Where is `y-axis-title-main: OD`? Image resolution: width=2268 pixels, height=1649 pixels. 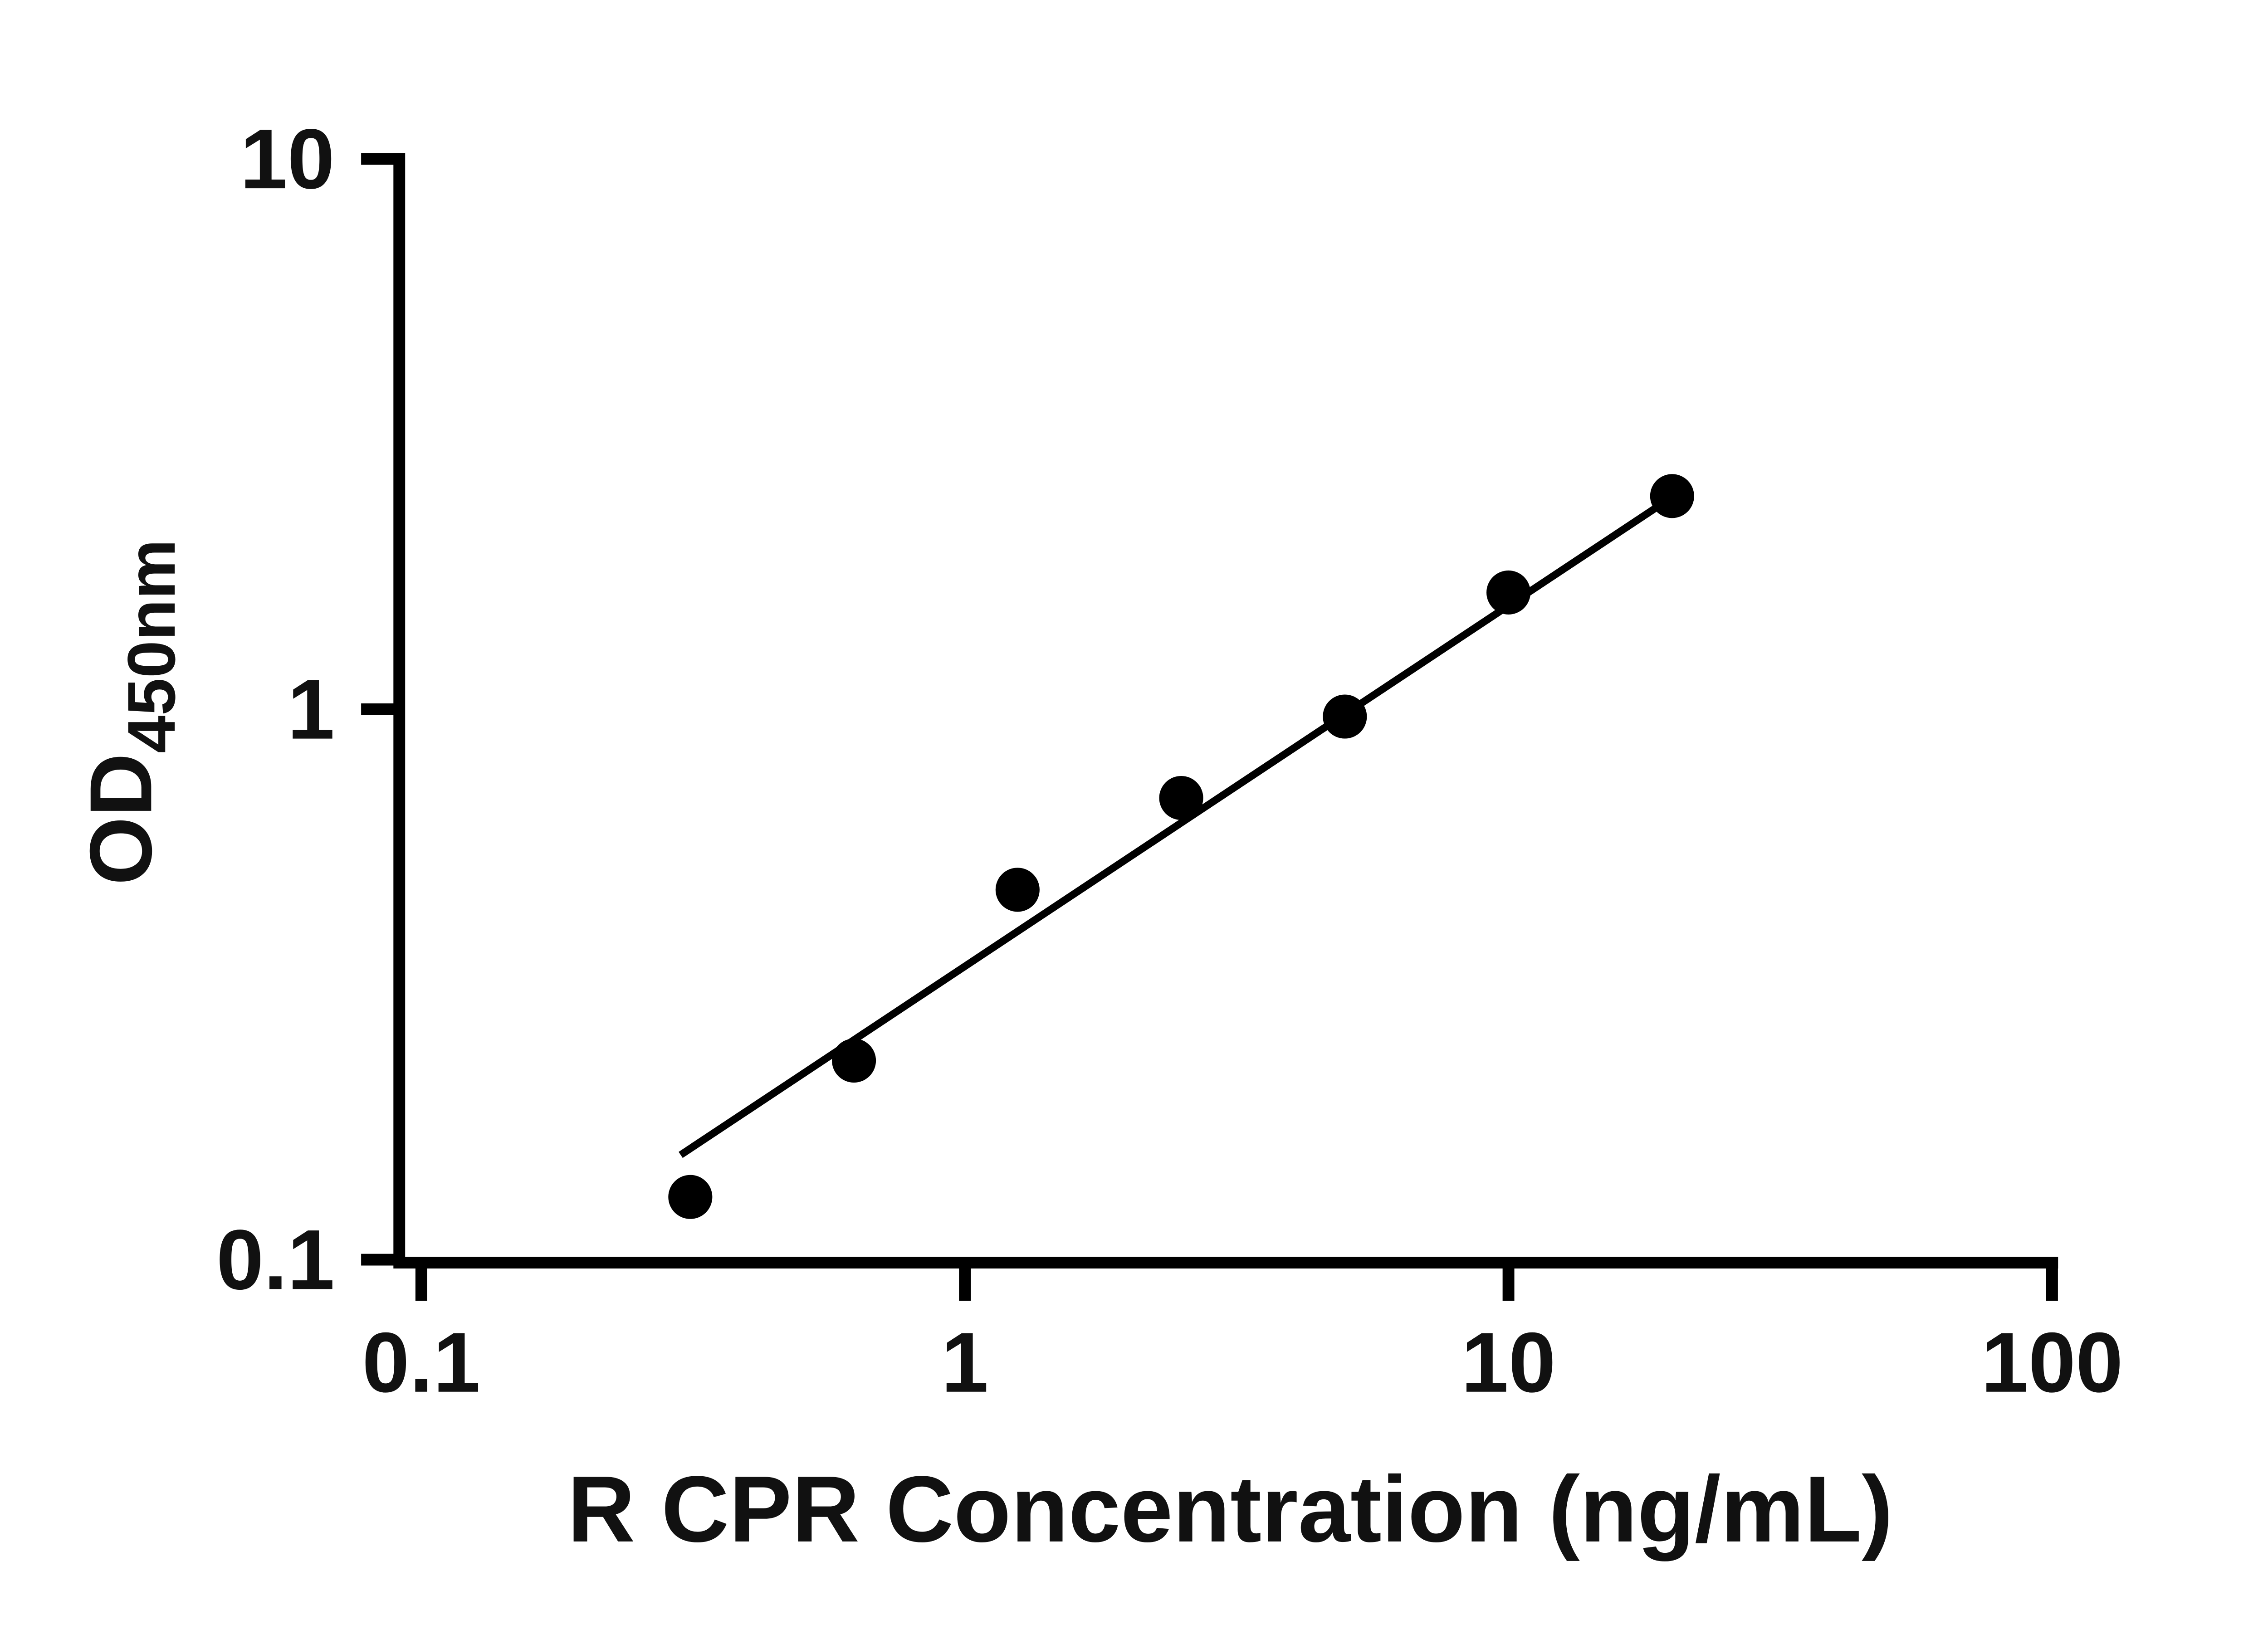 y-axis-title-main: OD is located at coordinates (121, 819).